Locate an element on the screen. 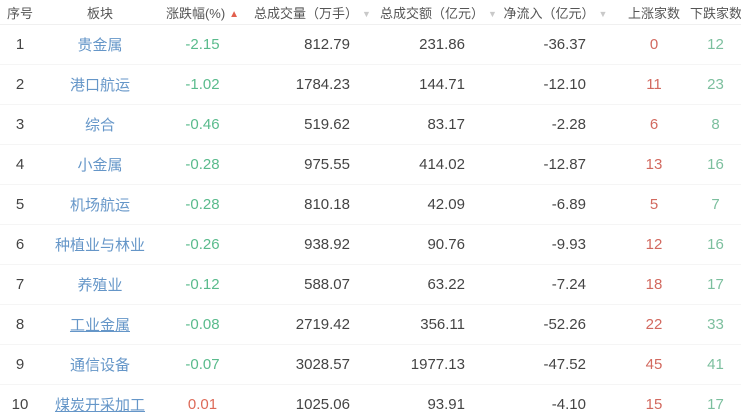  cell-sector: 养殖业 is located at coordinates (100, 284).